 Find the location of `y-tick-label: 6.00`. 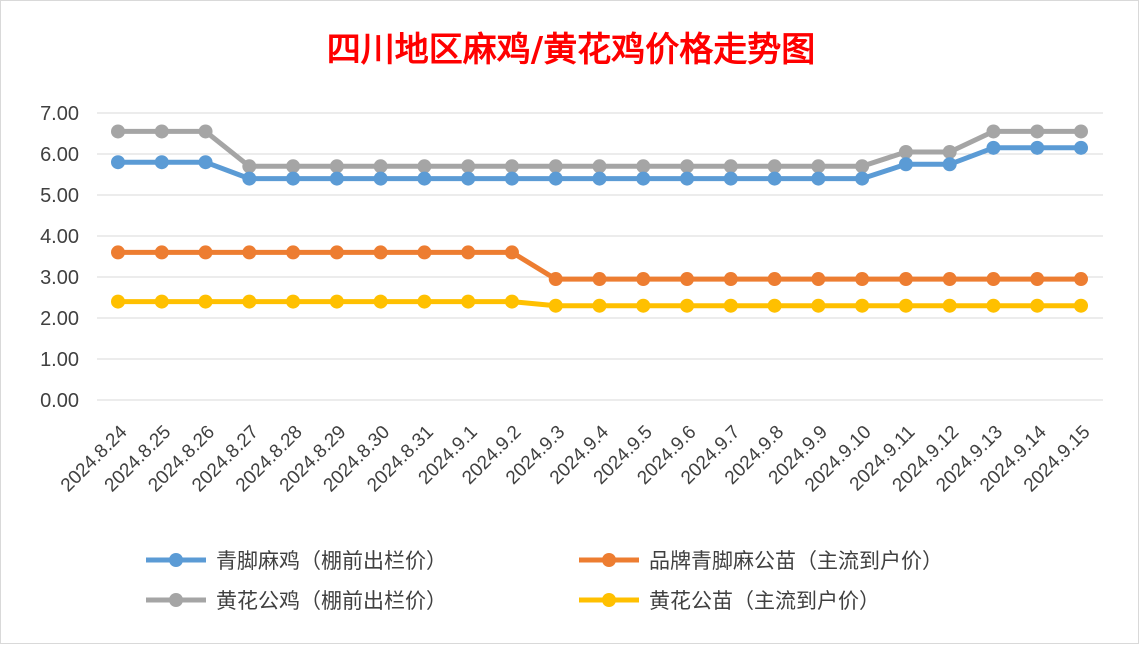

y-tick-label: 6.00 is located at coordinates (59, 155).